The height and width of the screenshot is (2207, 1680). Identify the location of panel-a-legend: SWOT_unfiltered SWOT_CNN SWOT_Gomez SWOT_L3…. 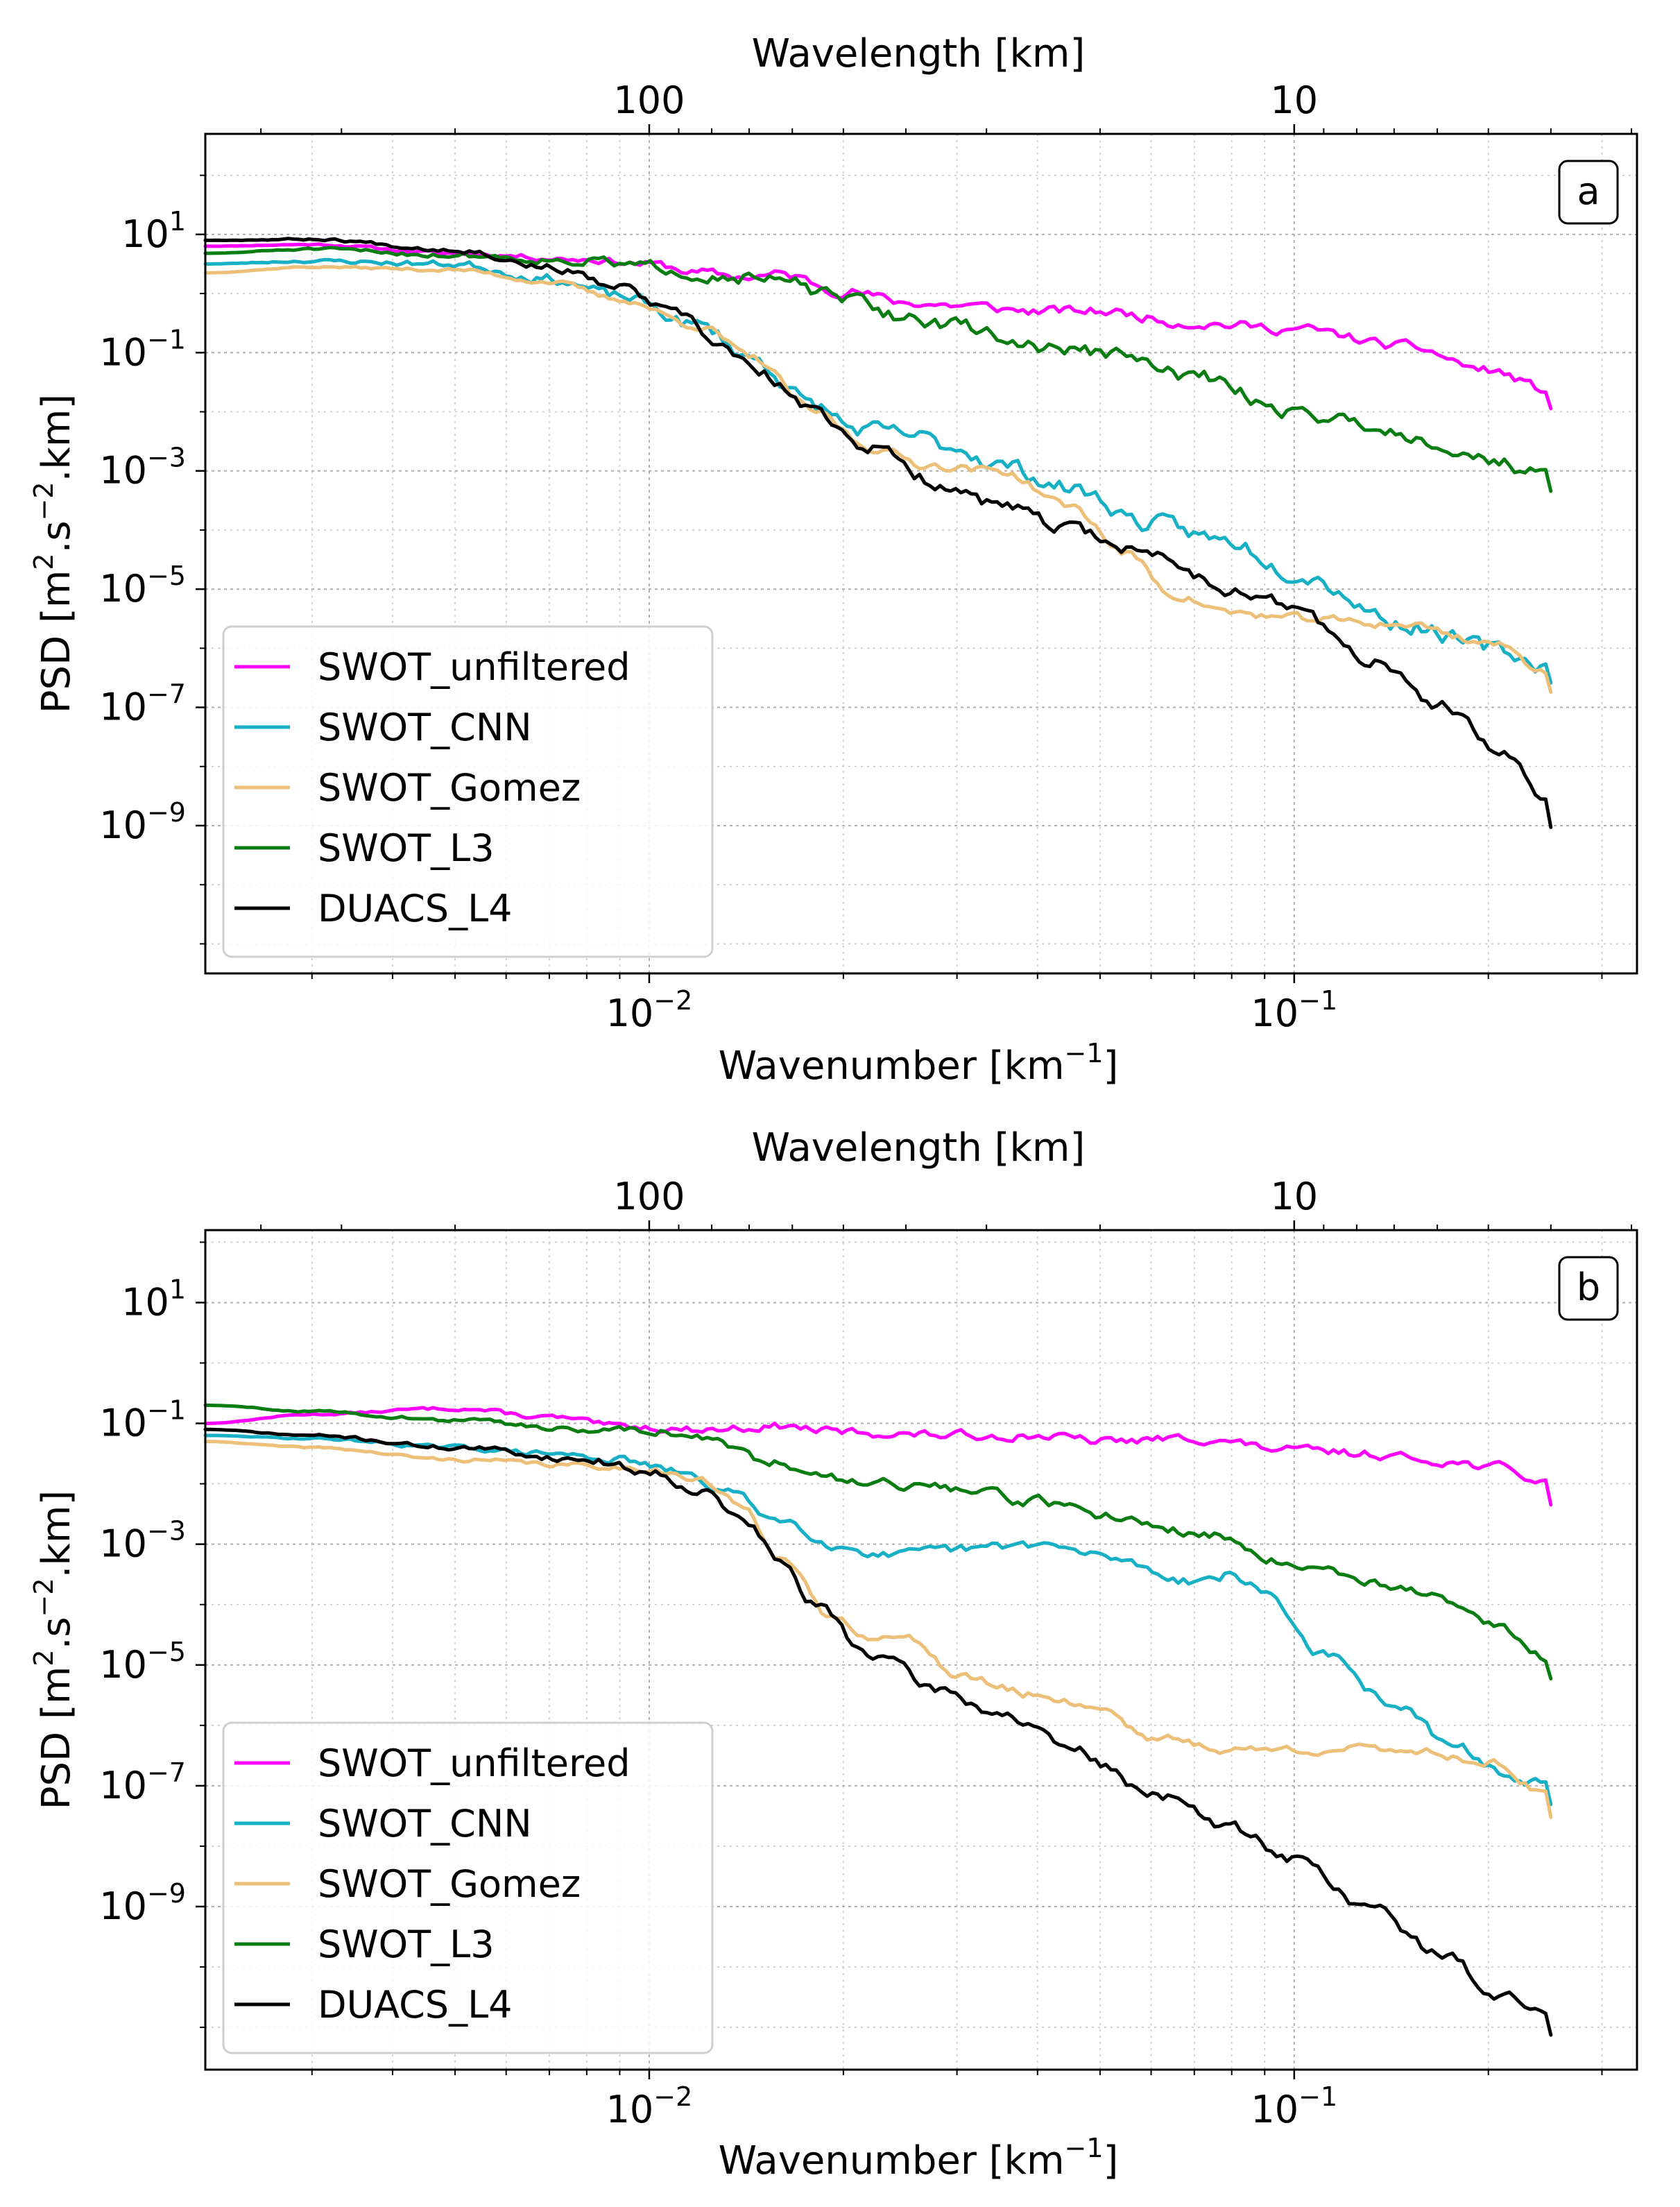
(468, 791).